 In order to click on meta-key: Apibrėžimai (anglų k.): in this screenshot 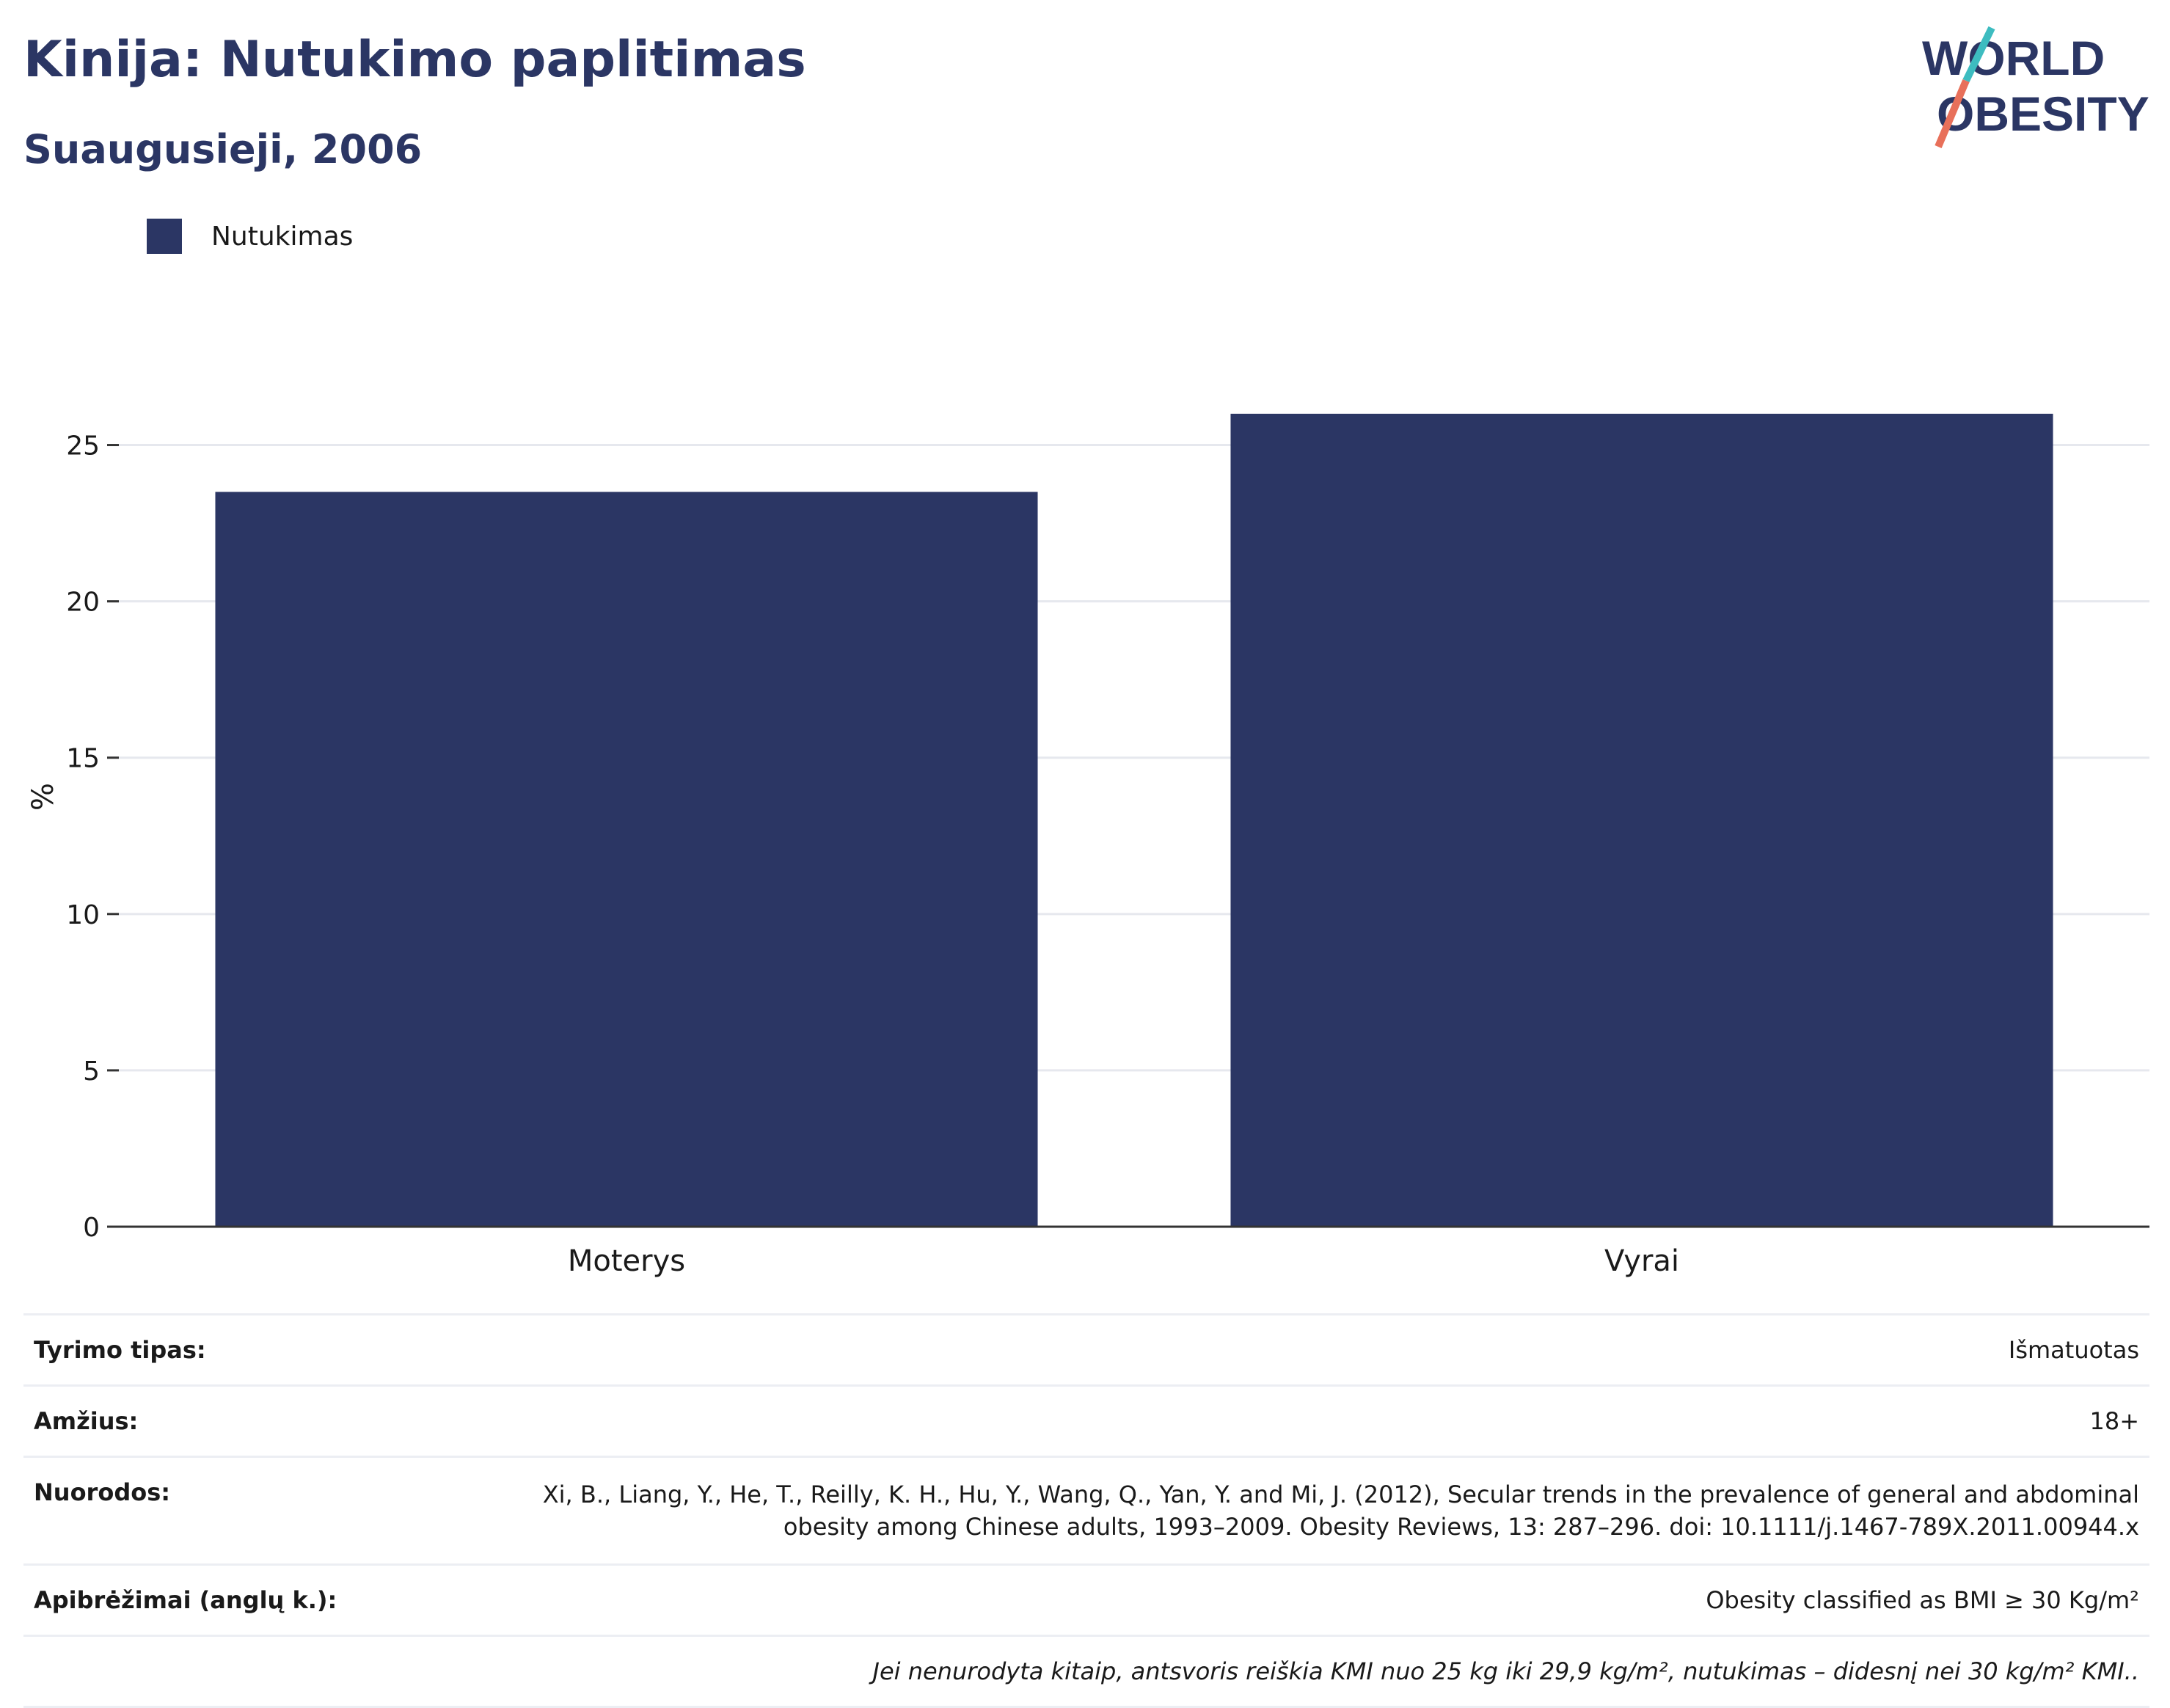, I will do `click(186, 1600)`.